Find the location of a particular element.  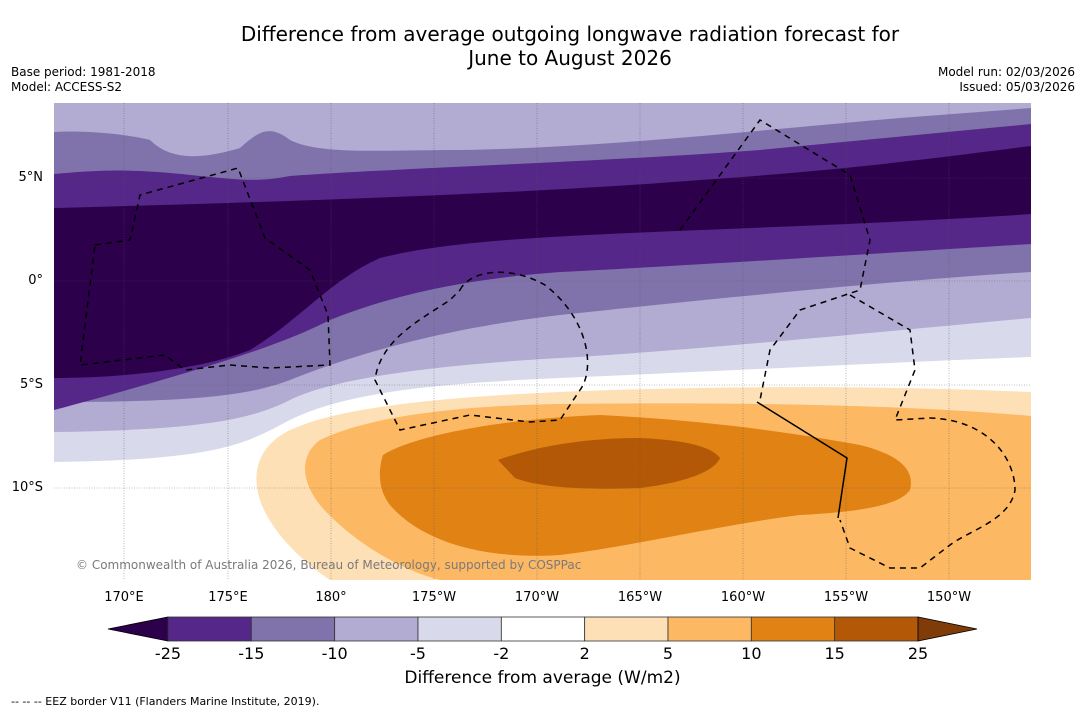

lat-label-10s: 10°S is located at coordinates (27, 487).